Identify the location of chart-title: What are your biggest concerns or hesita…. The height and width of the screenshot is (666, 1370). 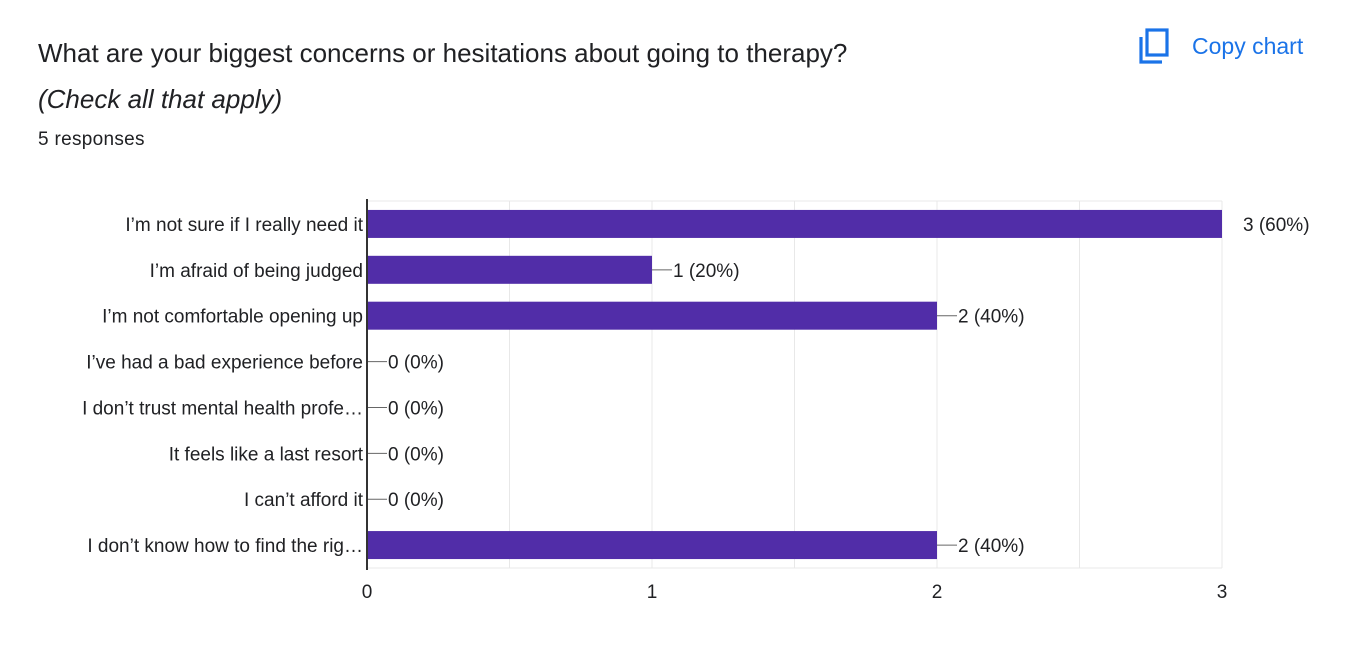
(443, 53).